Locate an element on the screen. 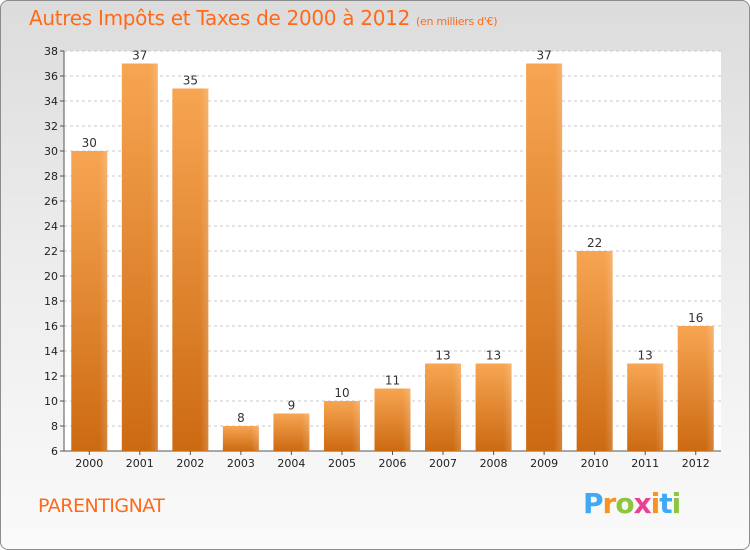 The image size is (750, 550). y-tick-label: 14 is located at coordinates (51, 351).